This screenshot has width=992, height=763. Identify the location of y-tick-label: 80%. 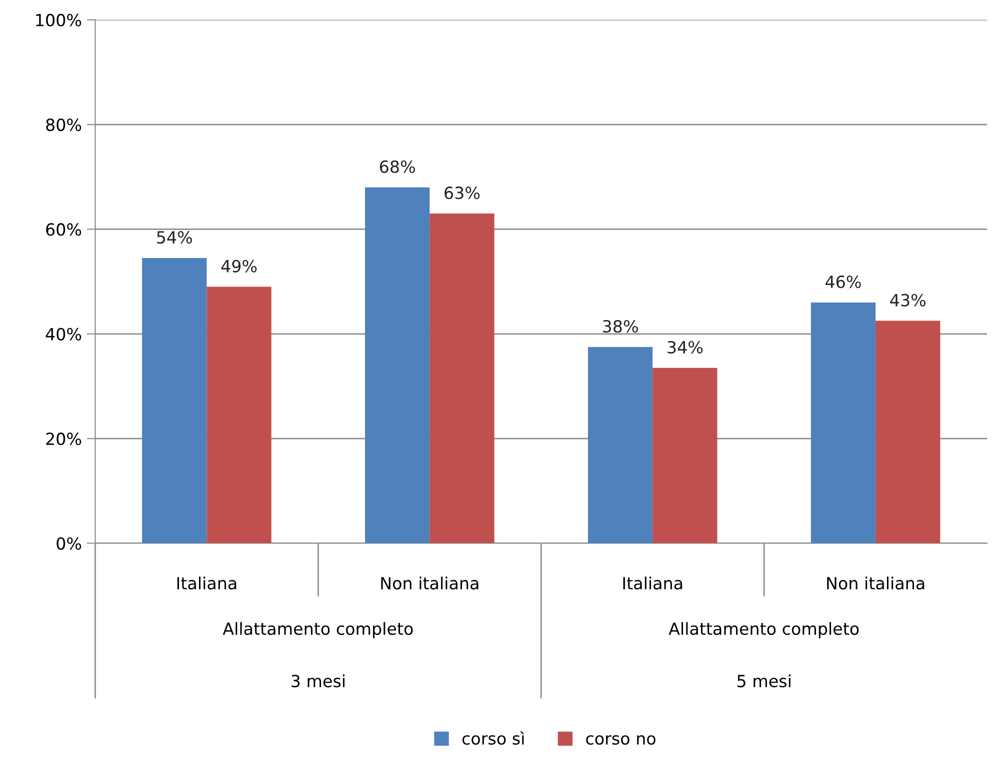
(64, 125).